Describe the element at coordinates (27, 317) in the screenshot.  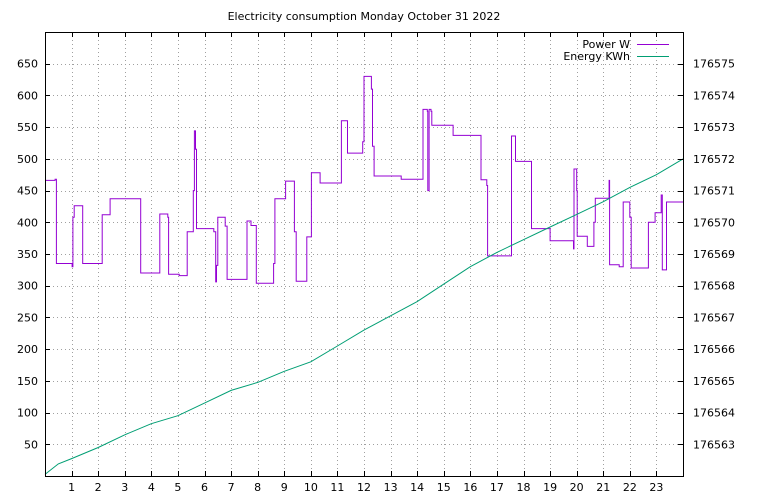
I see `y-tick-label: 250` at that location.